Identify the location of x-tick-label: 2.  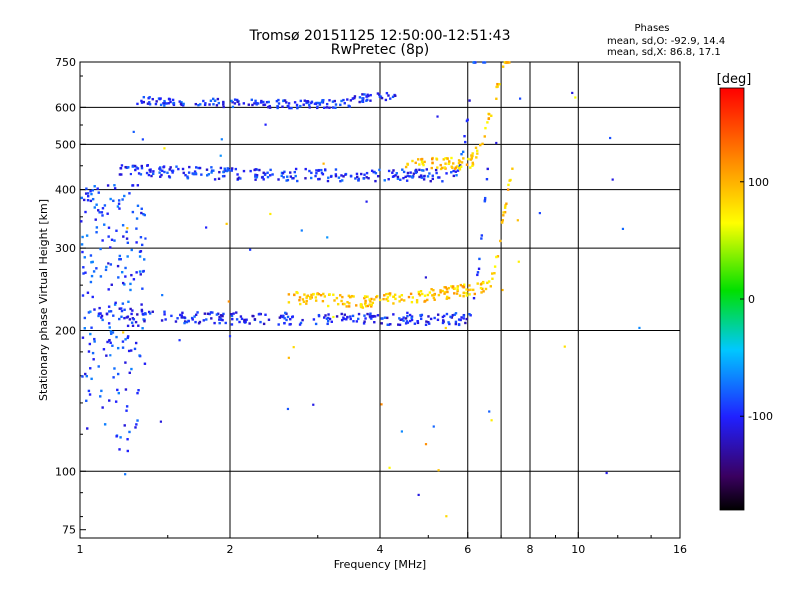
(230, 549).